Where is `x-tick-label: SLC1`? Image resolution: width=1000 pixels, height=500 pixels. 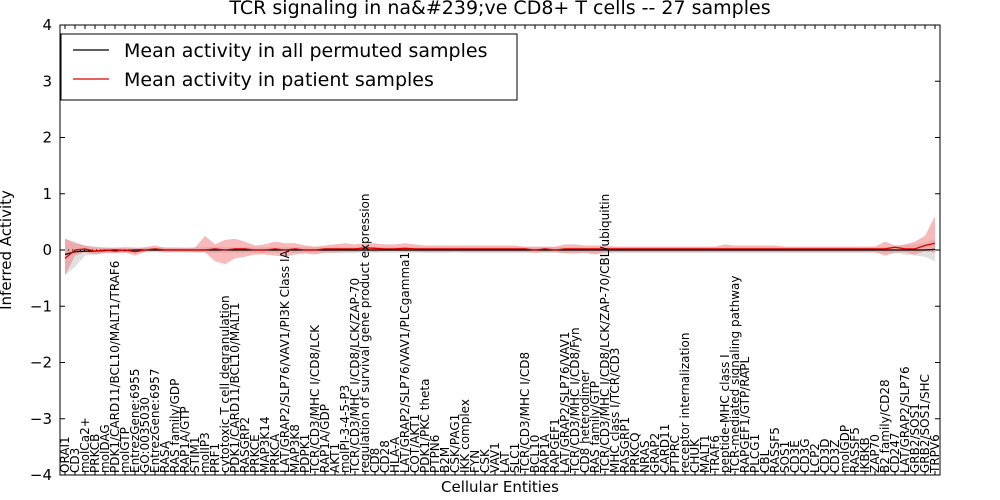 x-tick-label: SLC1 is located at coordinates (515, 458).